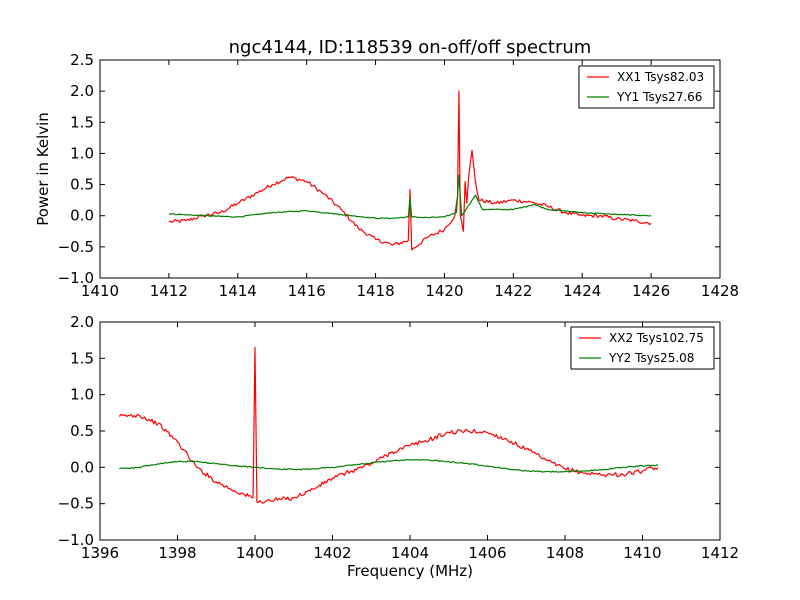  What do you see at coordinates (565, 553) in the screenshot?
I see `x-tick-label: 1408` at bounding box center [565, 553].